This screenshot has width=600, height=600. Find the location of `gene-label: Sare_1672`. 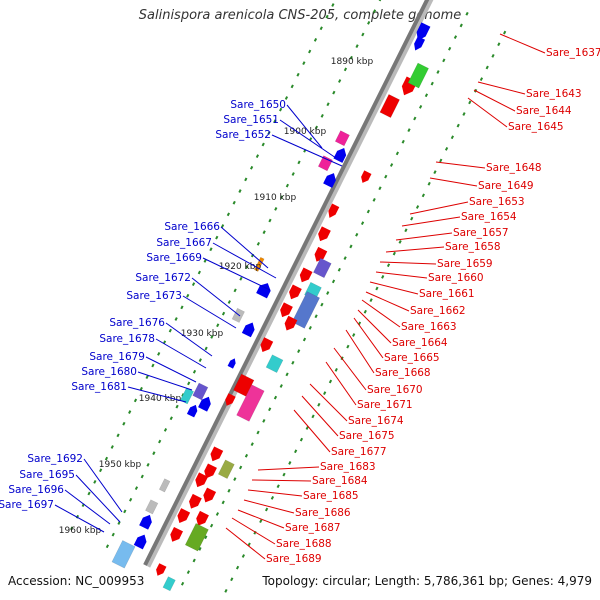

gene-label: Sare_1672 is located at coordinates (163, 278).